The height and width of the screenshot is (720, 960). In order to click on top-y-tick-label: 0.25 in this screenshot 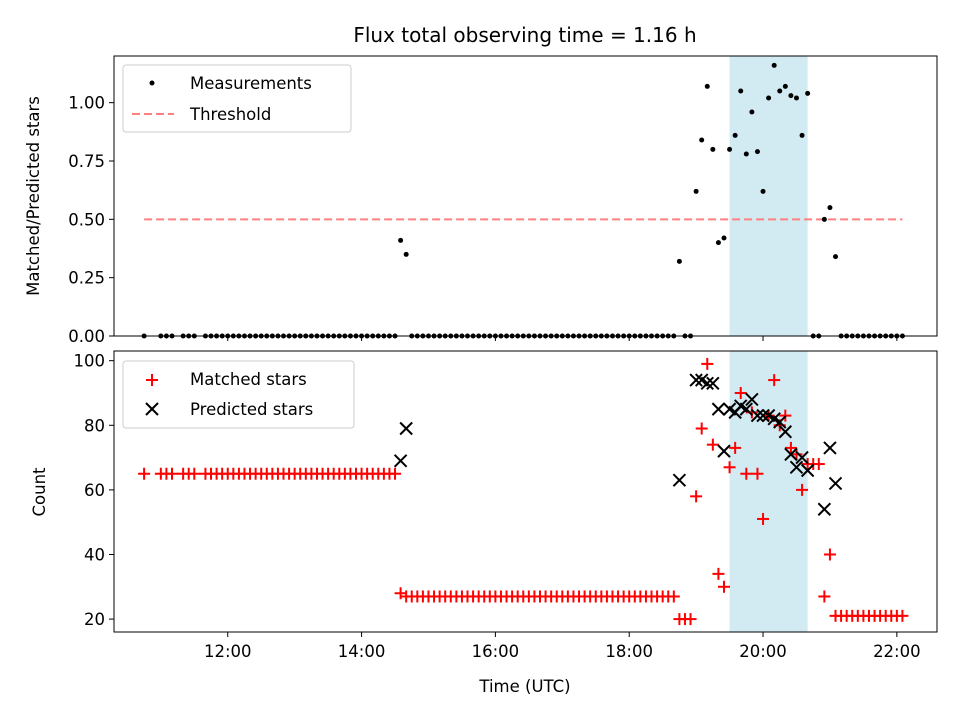, I will do `click(86, 278)`.